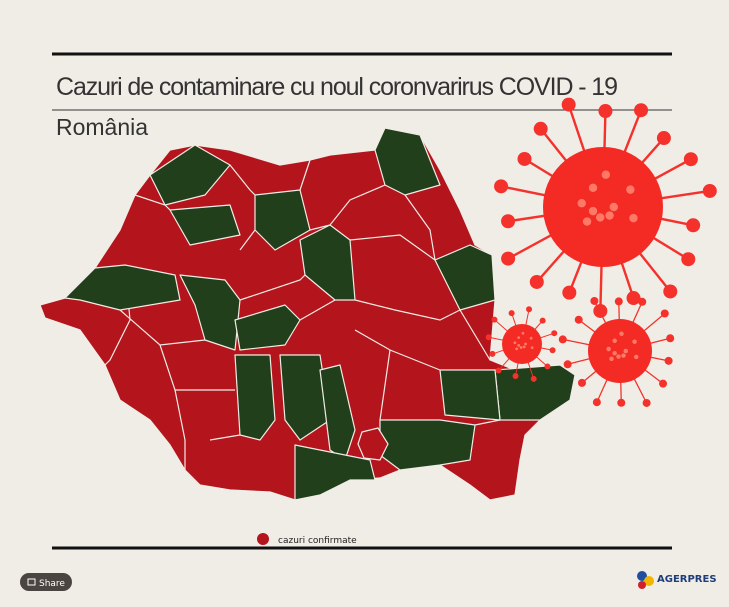  Describe the element at coordinates (373, 444) in the screenshot. I see `bucharest` at that location.